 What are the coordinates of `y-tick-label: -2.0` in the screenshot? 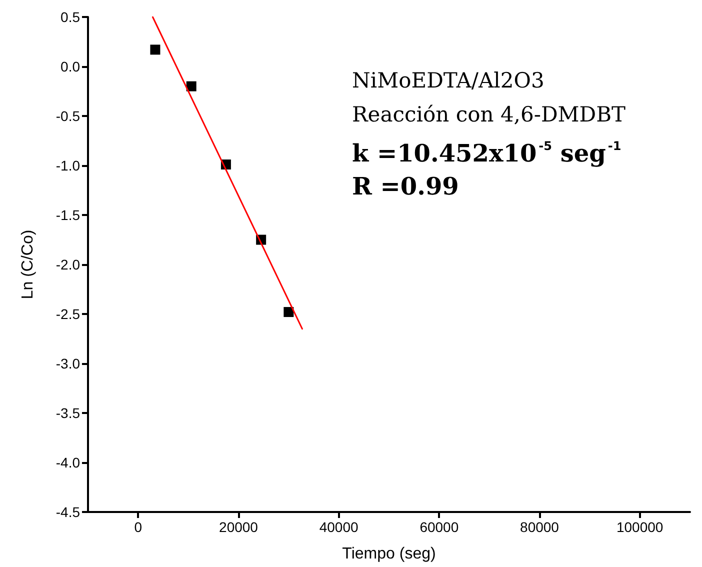 It's located at (68, 264).